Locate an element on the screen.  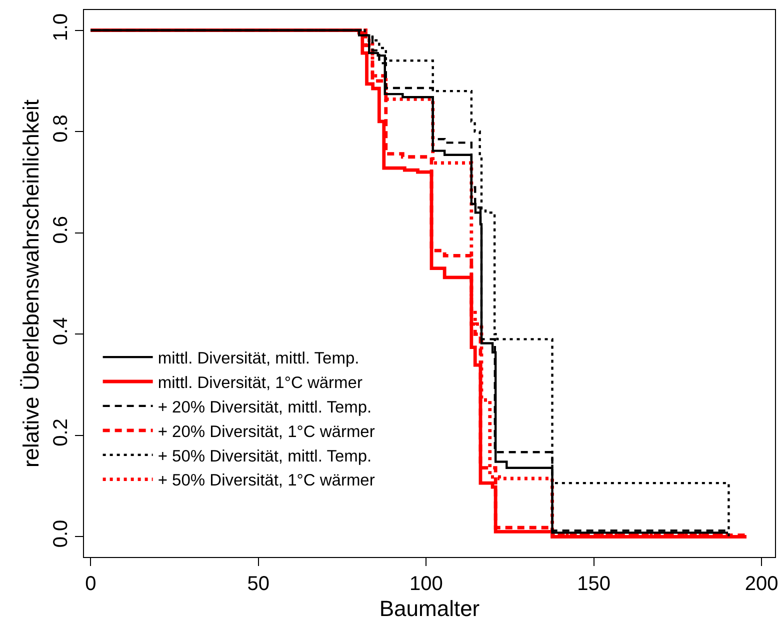
y-axis-title: relative Überlebenswahrscheinlichkeit is located at coordinates (31, 283).